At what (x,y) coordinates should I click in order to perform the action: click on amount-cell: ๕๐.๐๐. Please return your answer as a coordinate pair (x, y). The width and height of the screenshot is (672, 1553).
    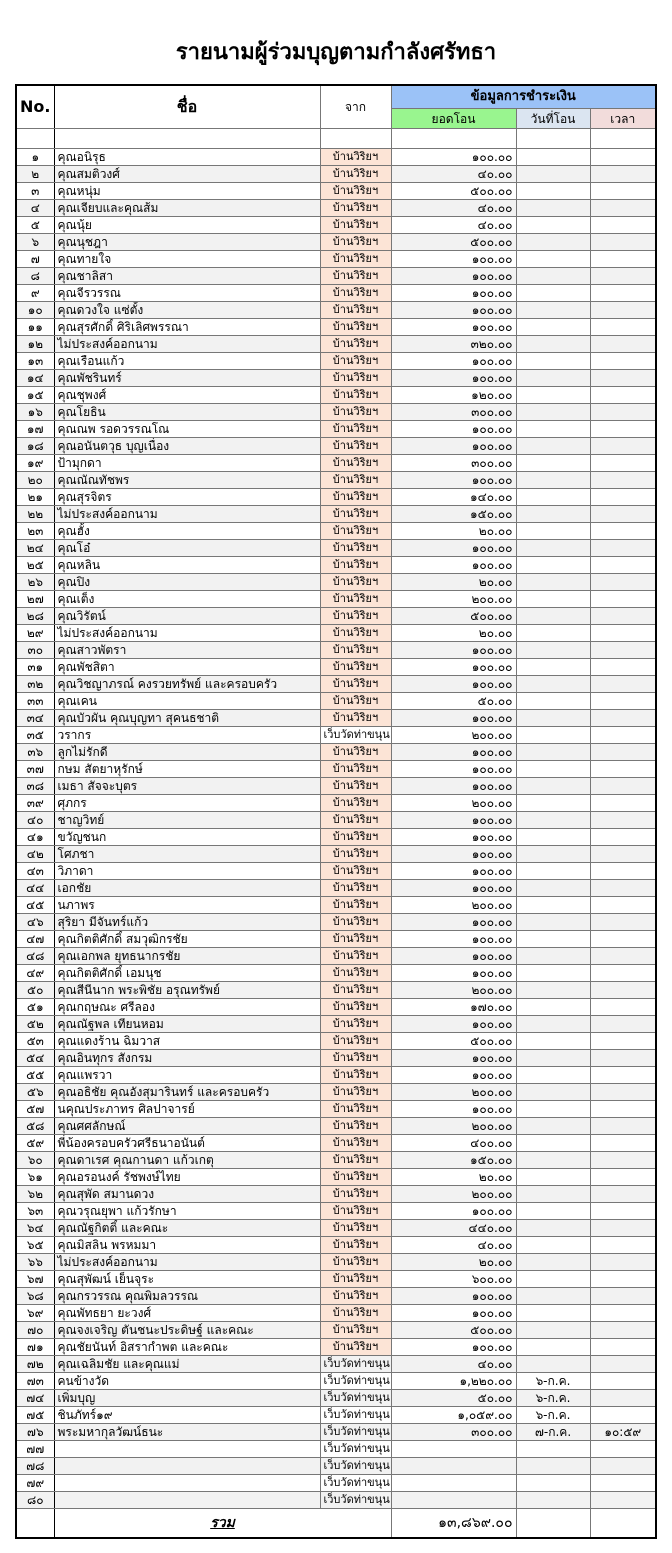
    Looking at the image, I should click on (453, 1398).